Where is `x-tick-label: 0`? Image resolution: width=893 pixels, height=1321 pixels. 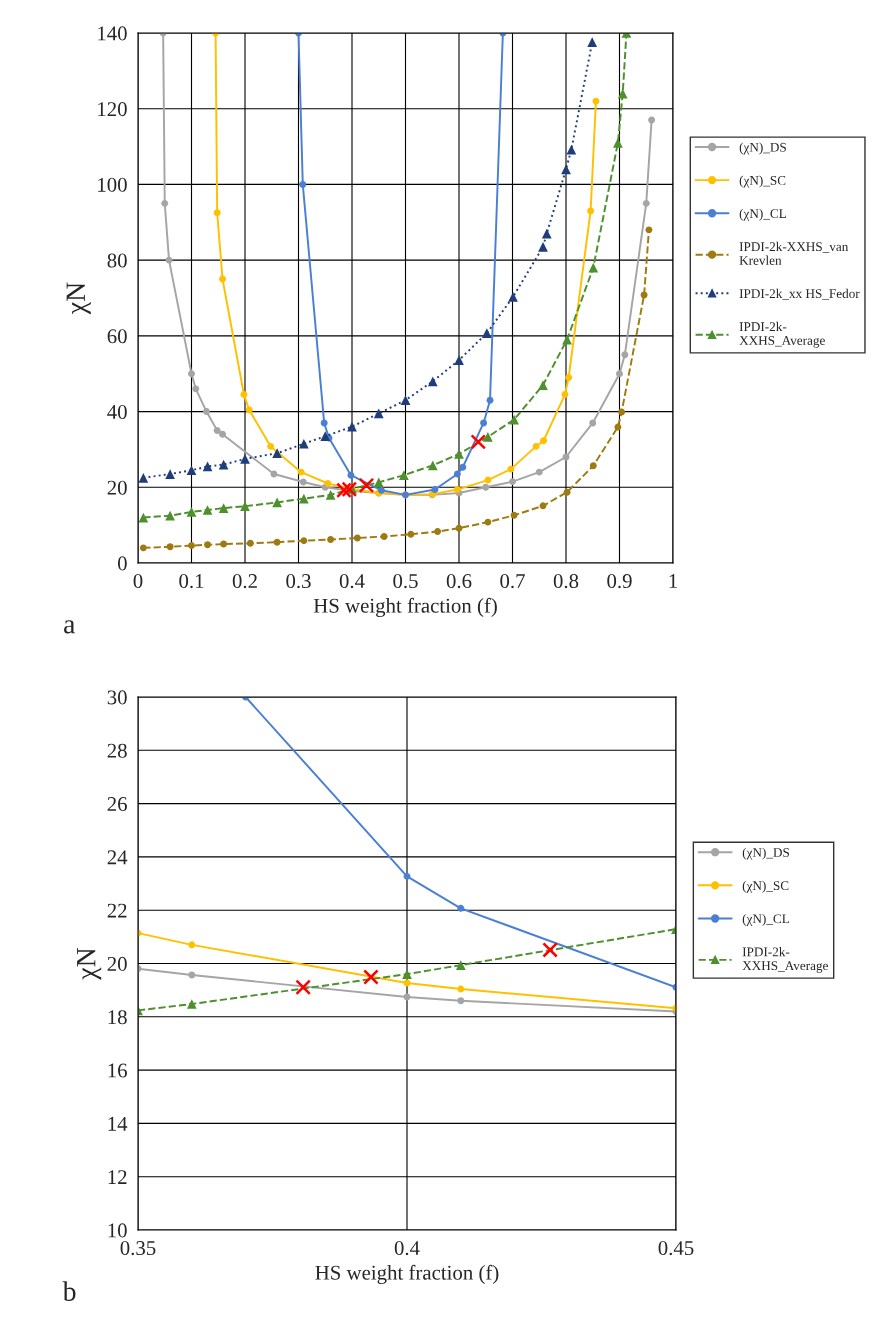 x-tick-label: 0 is located at coordinates (138, 581).